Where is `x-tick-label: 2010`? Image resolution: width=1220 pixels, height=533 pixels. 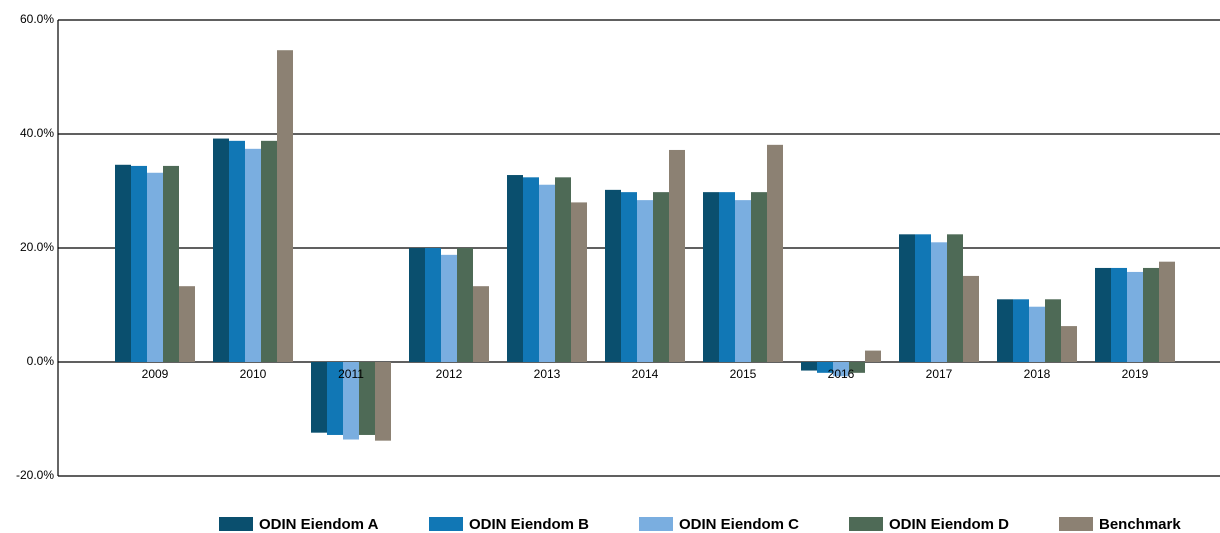
x-tick-label: 2010 is located at coordinates (253, 374).